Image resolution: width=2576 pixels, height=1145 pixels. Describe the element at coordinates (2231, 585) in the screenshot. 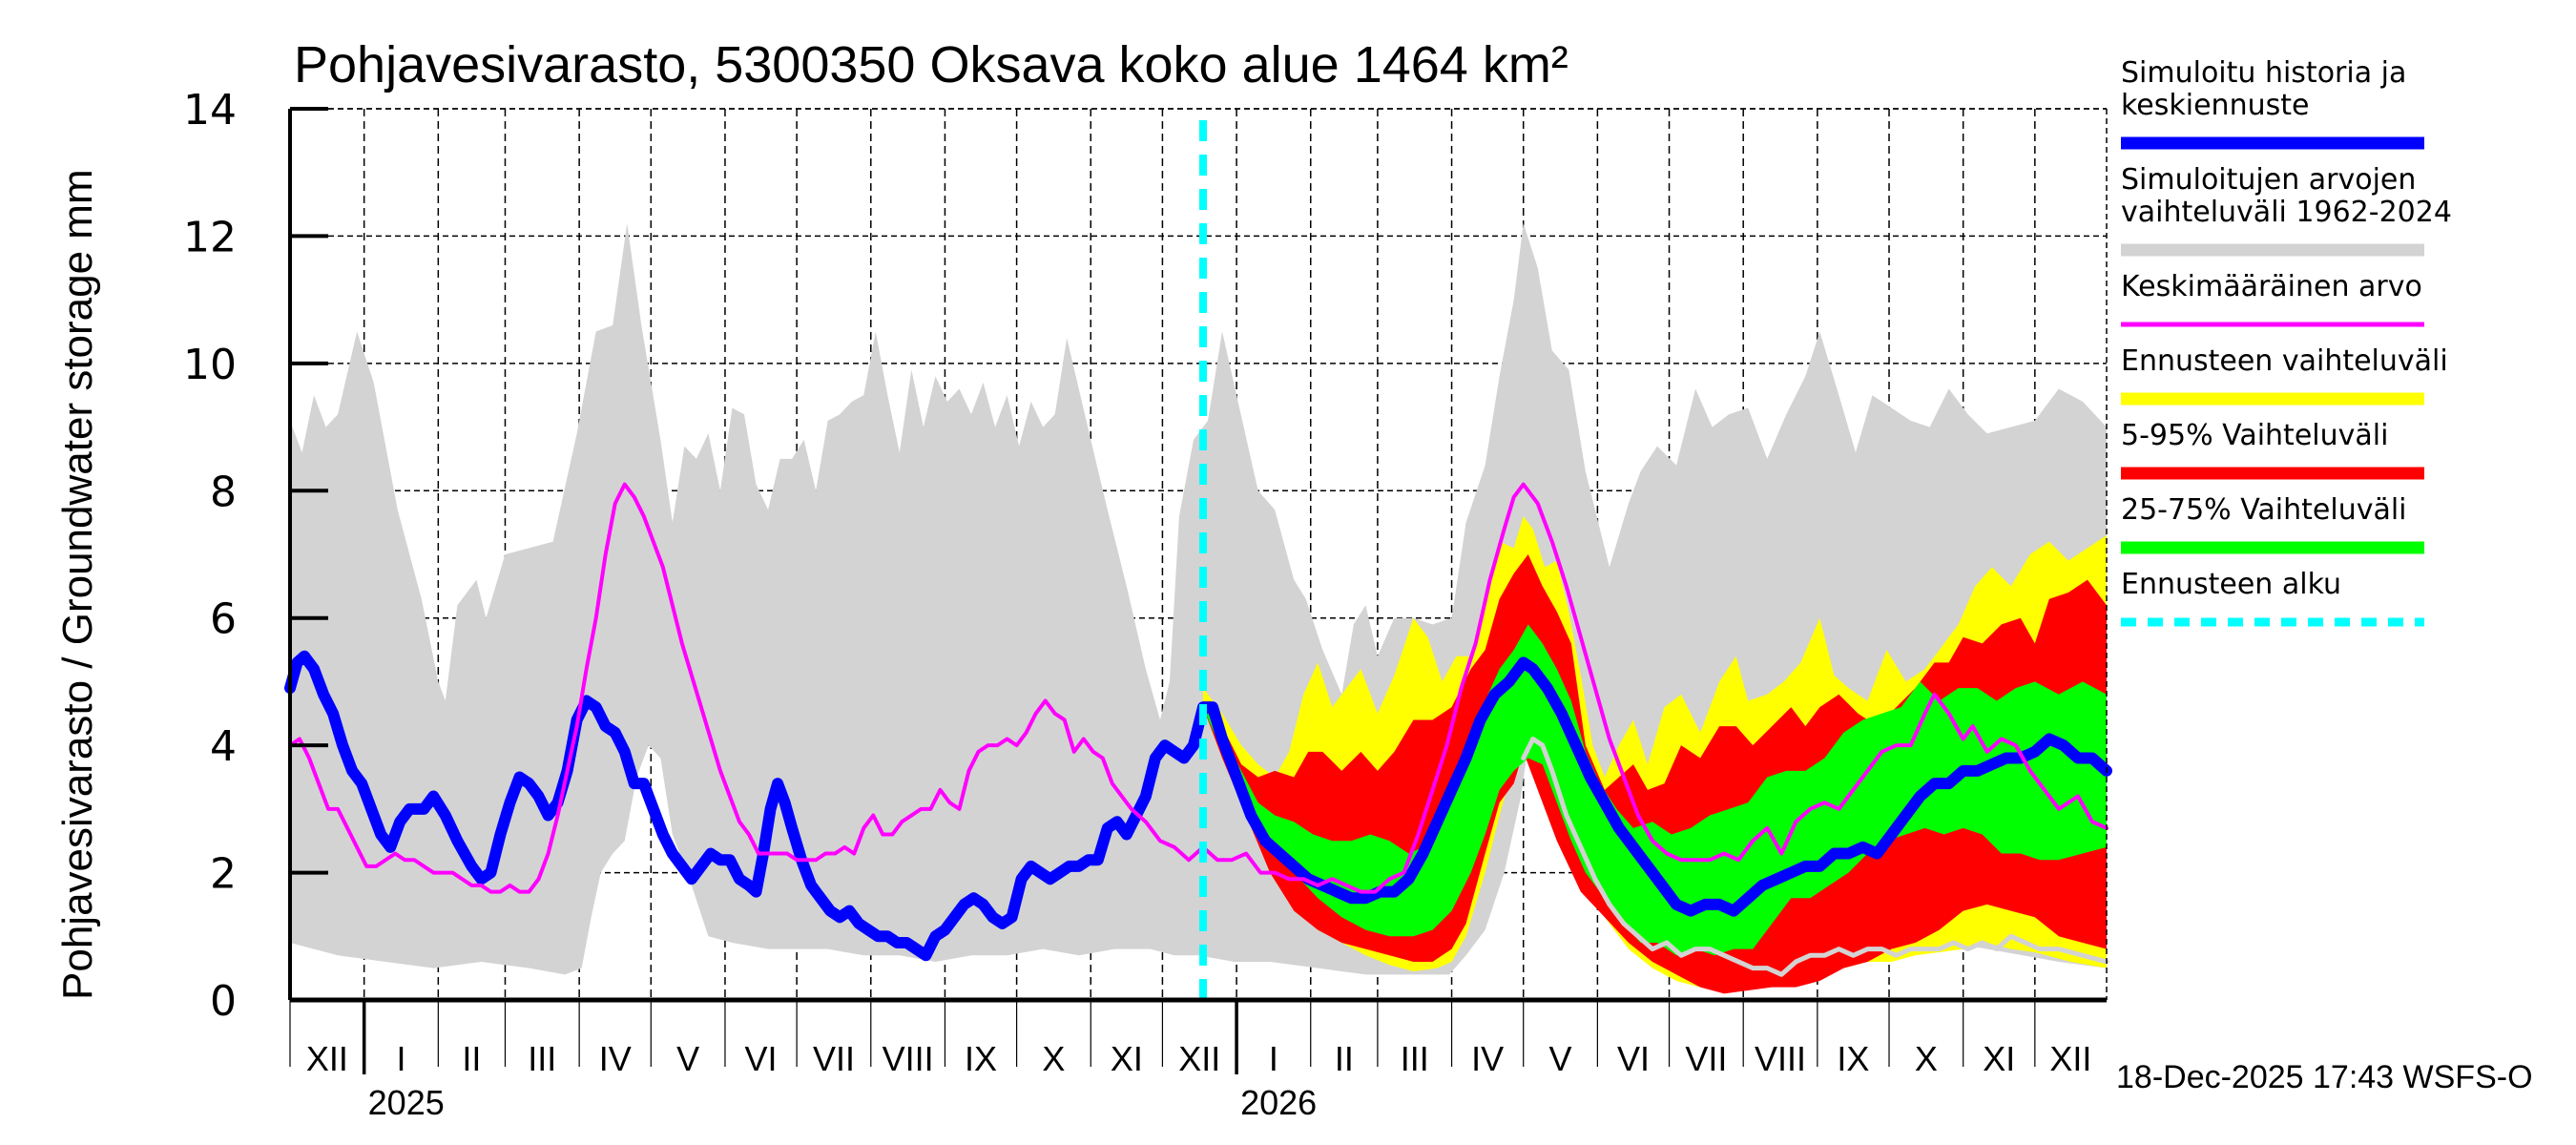

I see `legend-label: Ennusteen alku` at that location.